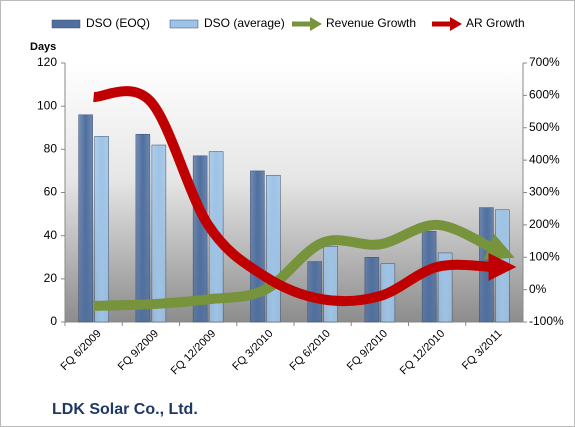  I want to click on y2-tick-label: 600%, so click(544, 95).